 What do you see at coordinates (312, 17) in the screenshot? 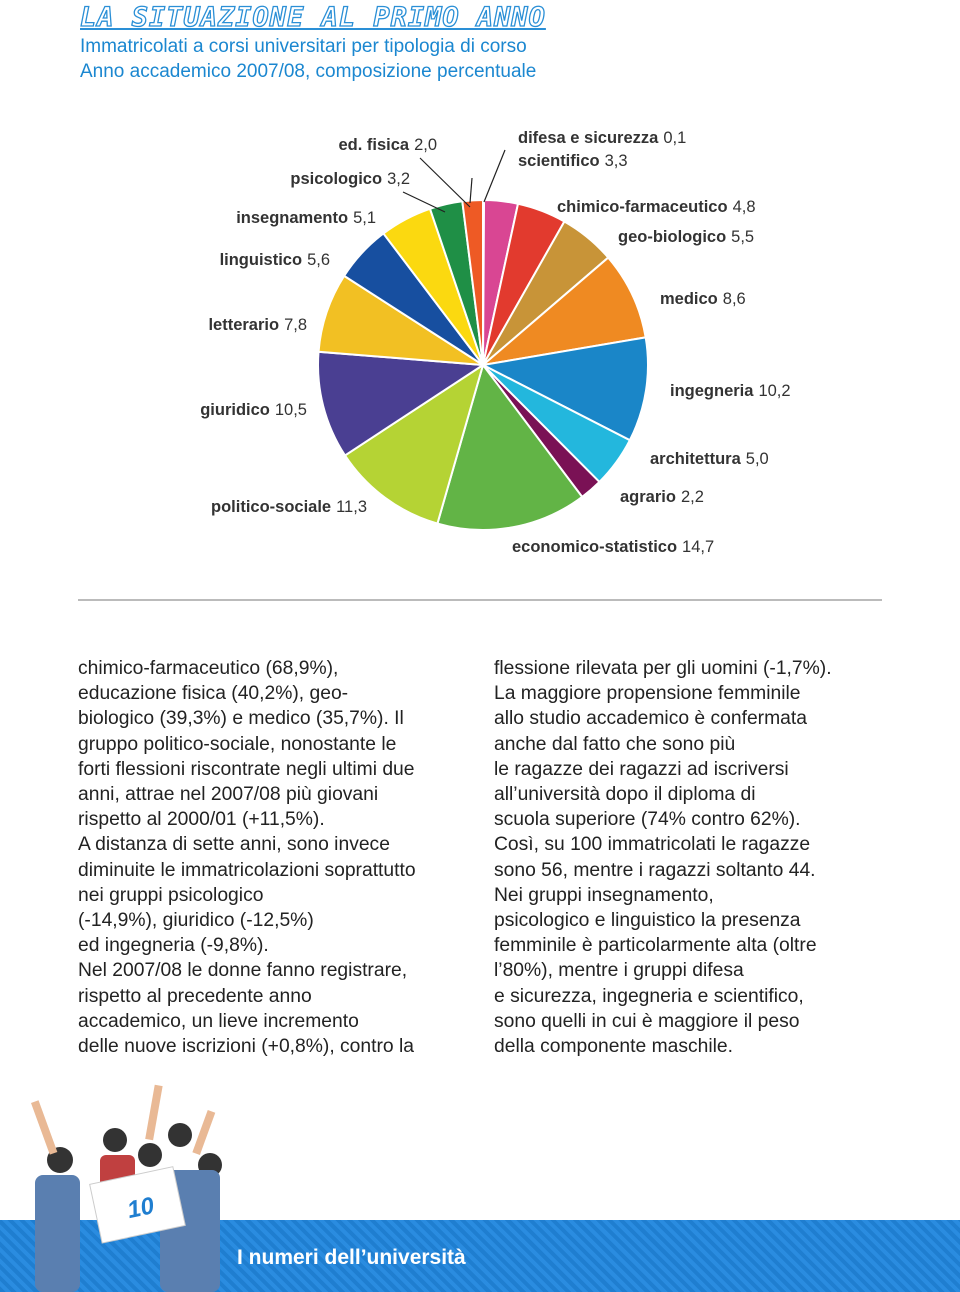
I see `title: LA SITUAZIONE AL PRIMO ANNO` at bounding box center [312, 17].